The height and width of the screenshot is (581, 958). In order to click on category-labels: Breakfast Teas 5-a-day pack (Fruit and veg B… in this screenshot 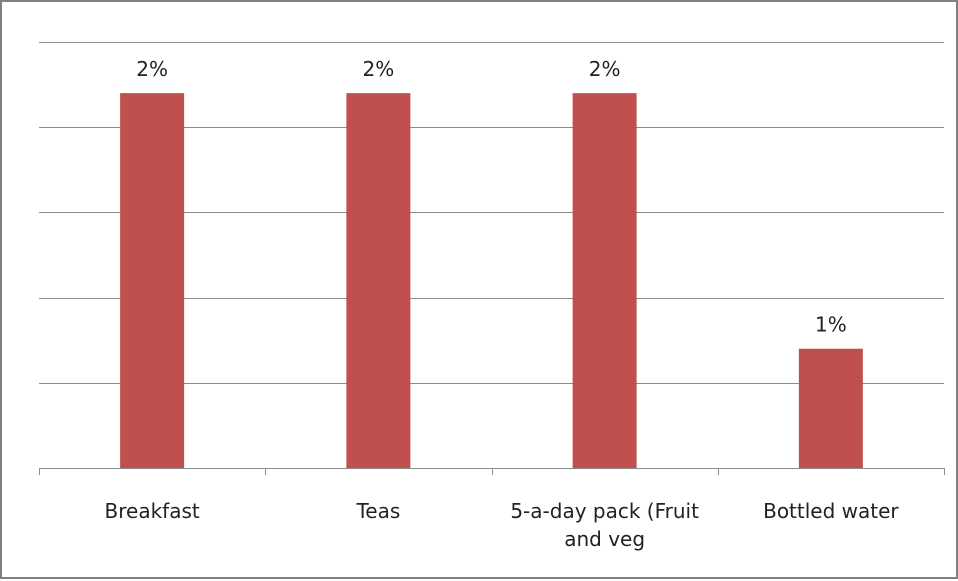, I will do `click(502, 525)`.